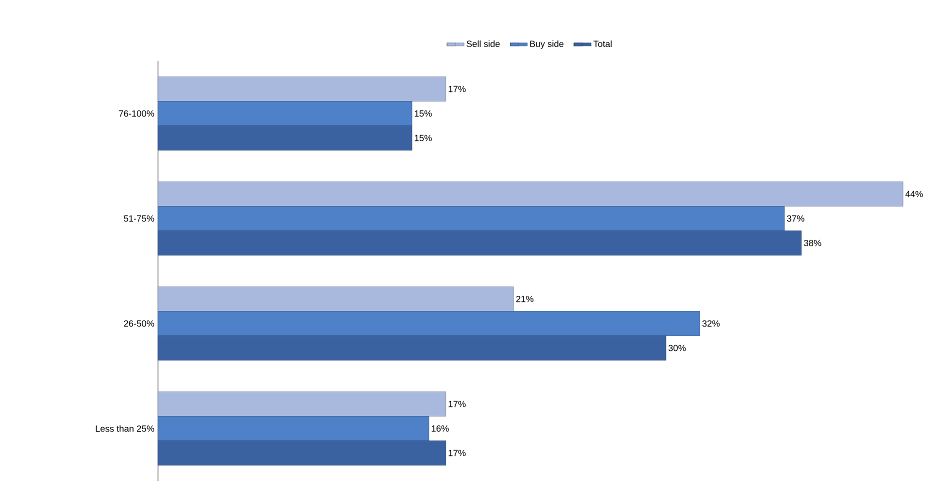 The height and width of the screenshot is (491, 952). I want to click on legend-label: Sell side, so click(483, 44).